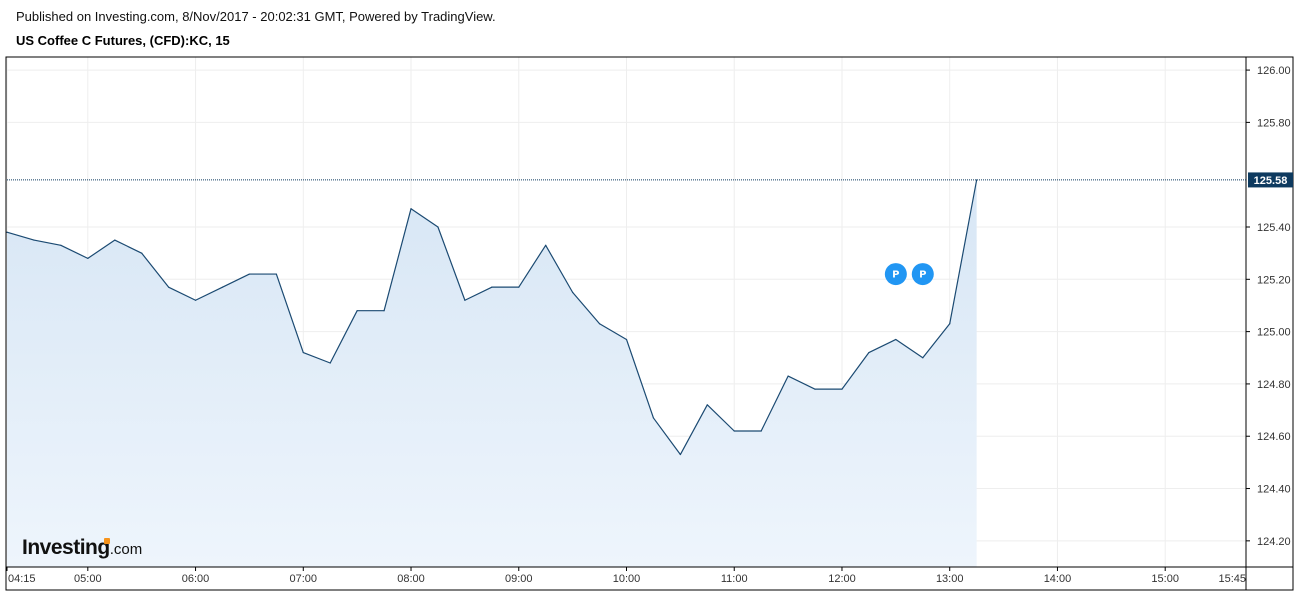  What do you see at coordinates (1165, 579) in the screenshot?
I see `x-tick-label: 15:00` at bounding box center [1165, 579].